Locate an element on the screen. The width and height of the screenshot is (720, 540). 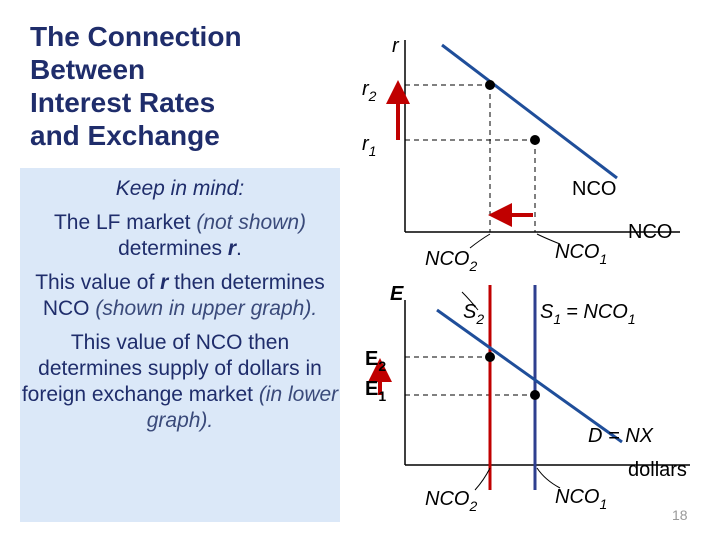
axis-label: E1 is located at coordinates (375, 391).